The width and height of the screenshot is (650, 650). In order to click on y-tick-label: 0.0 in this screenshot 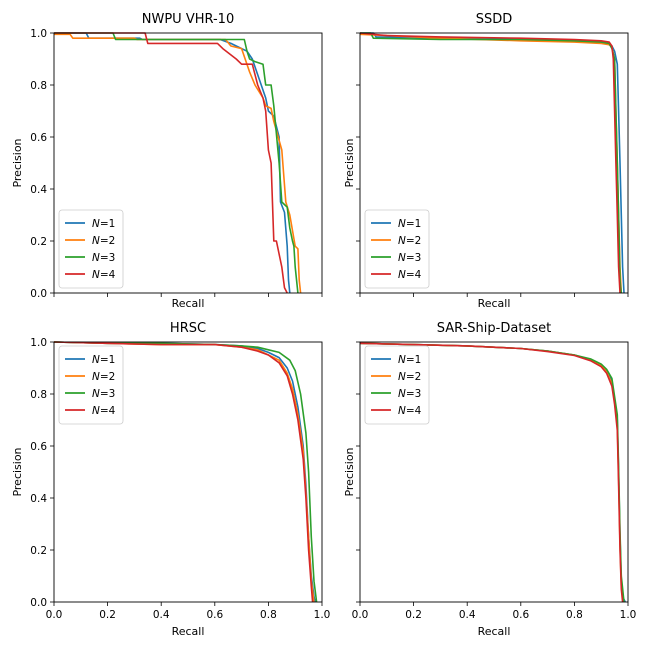, I will do `click(38, 603)`.